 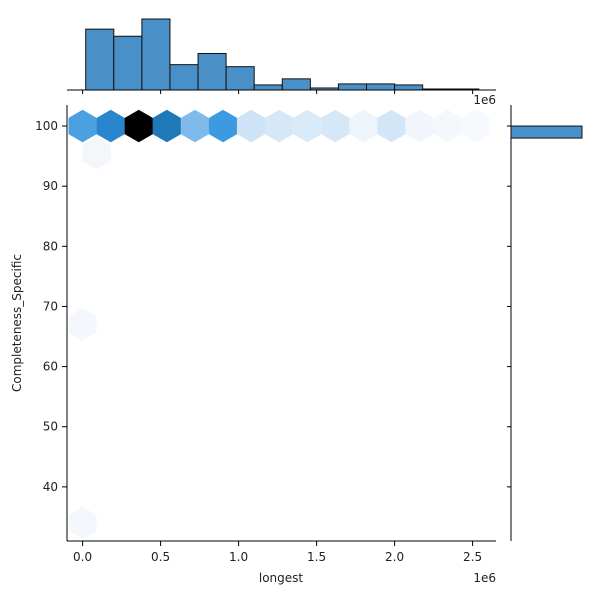 What do you see at coordinates (50, 306) in the screenshot?
I see `y-tick-label-3: 70` at bounding box center [50, 306].